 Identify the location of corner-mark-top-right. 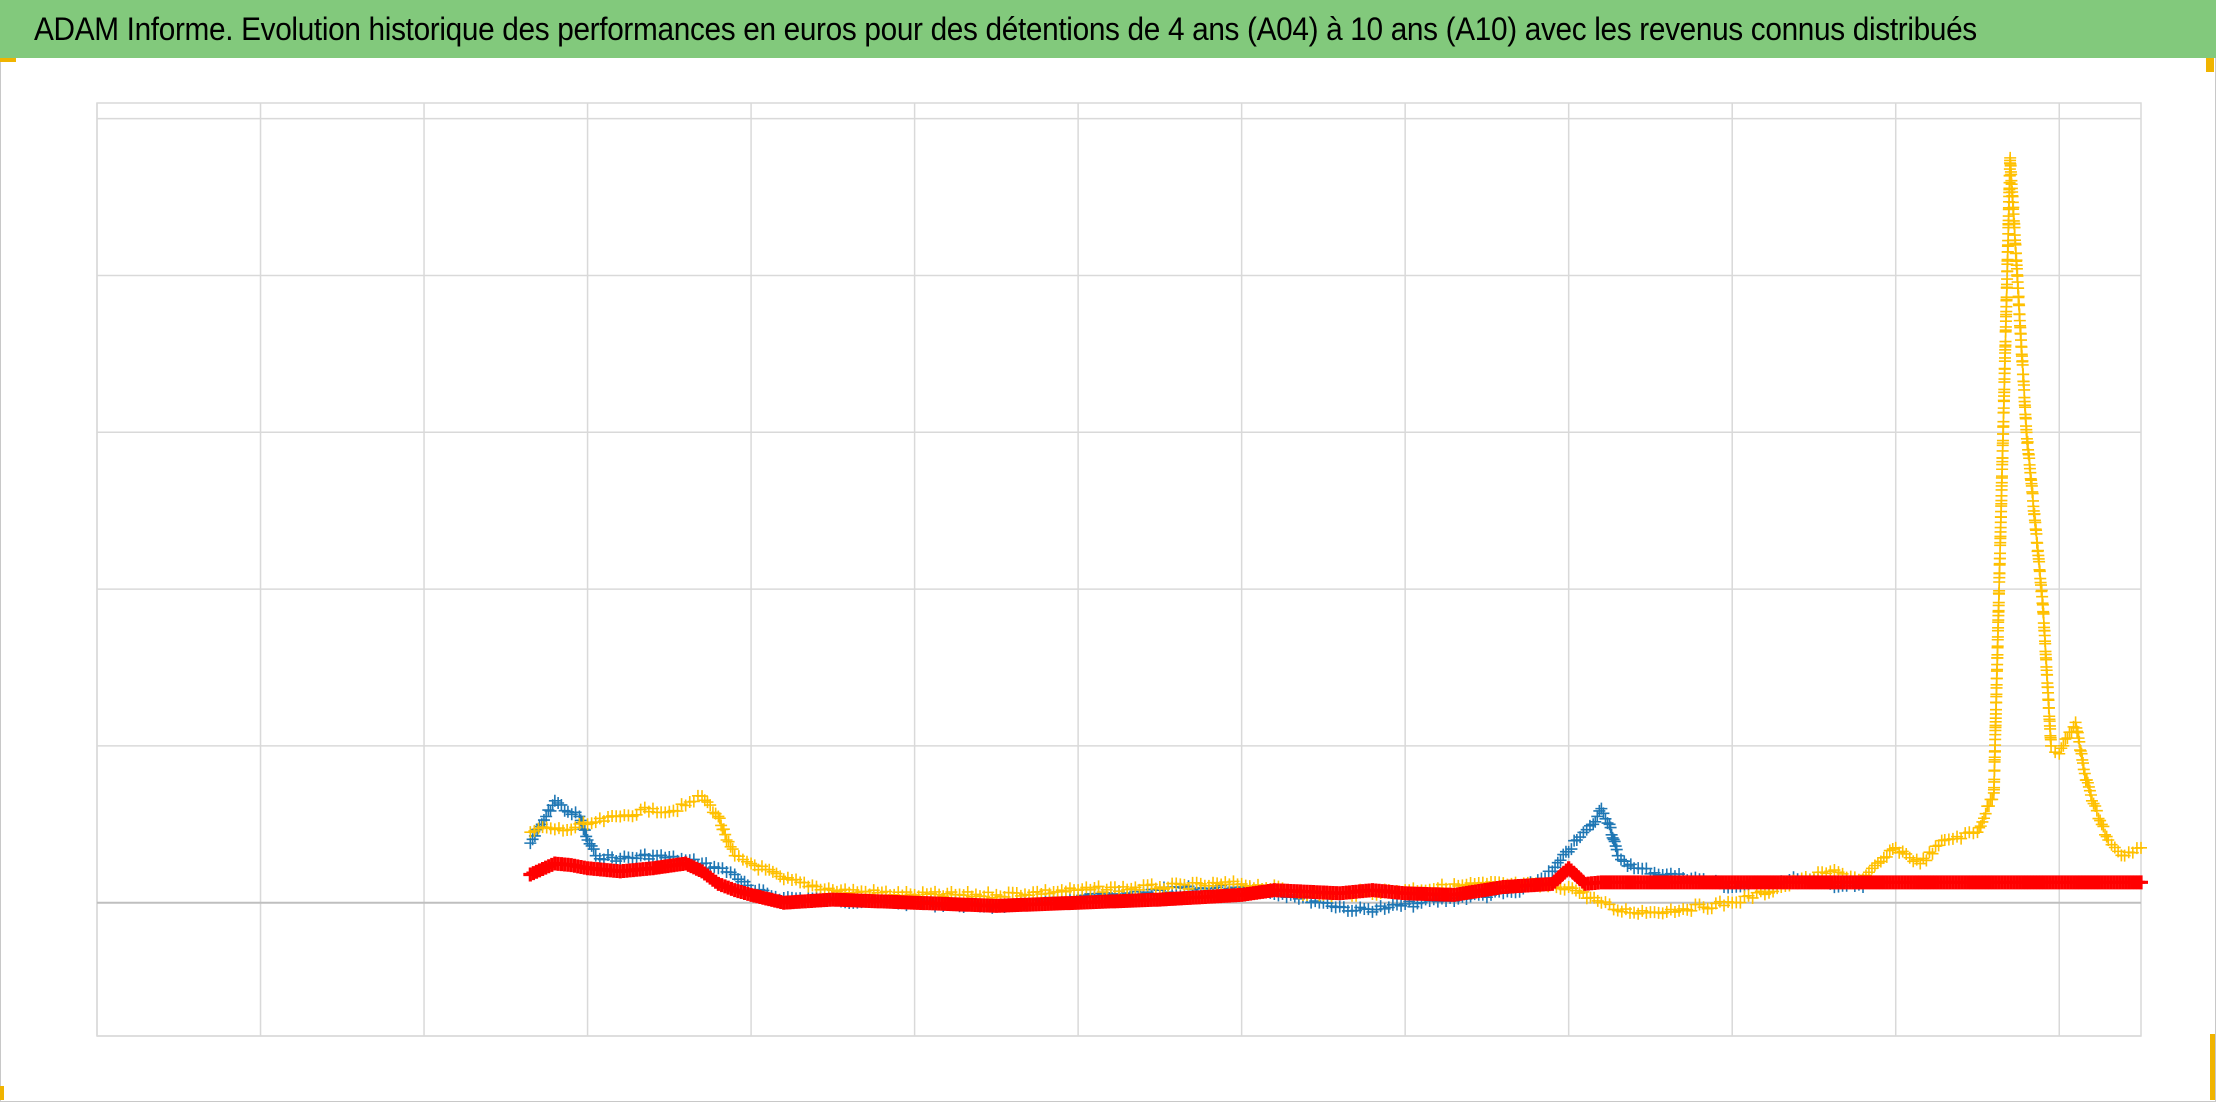
(2210, 65).